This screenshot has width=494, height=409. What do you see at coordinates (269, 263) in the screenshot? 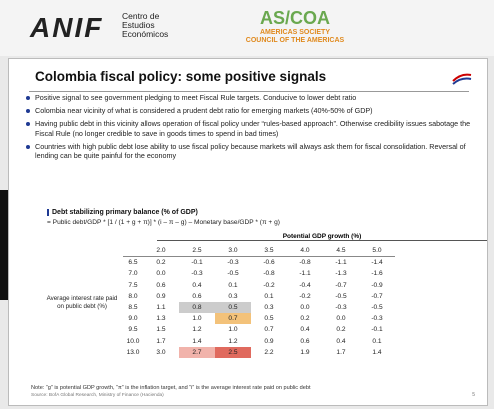
I see `cell: -0.6` at bounding box center [269, 263].